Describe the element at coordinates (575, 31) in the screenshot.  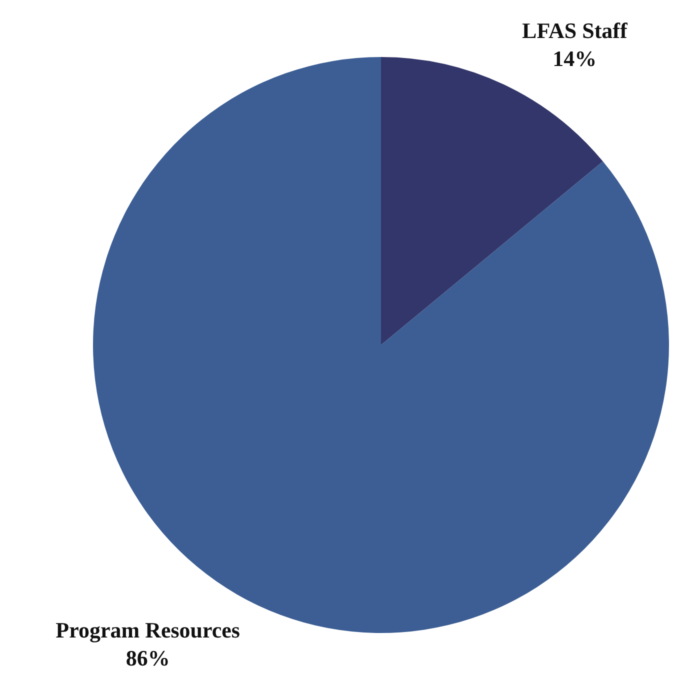
I see `slice-label: LFAS Staff` at that location.